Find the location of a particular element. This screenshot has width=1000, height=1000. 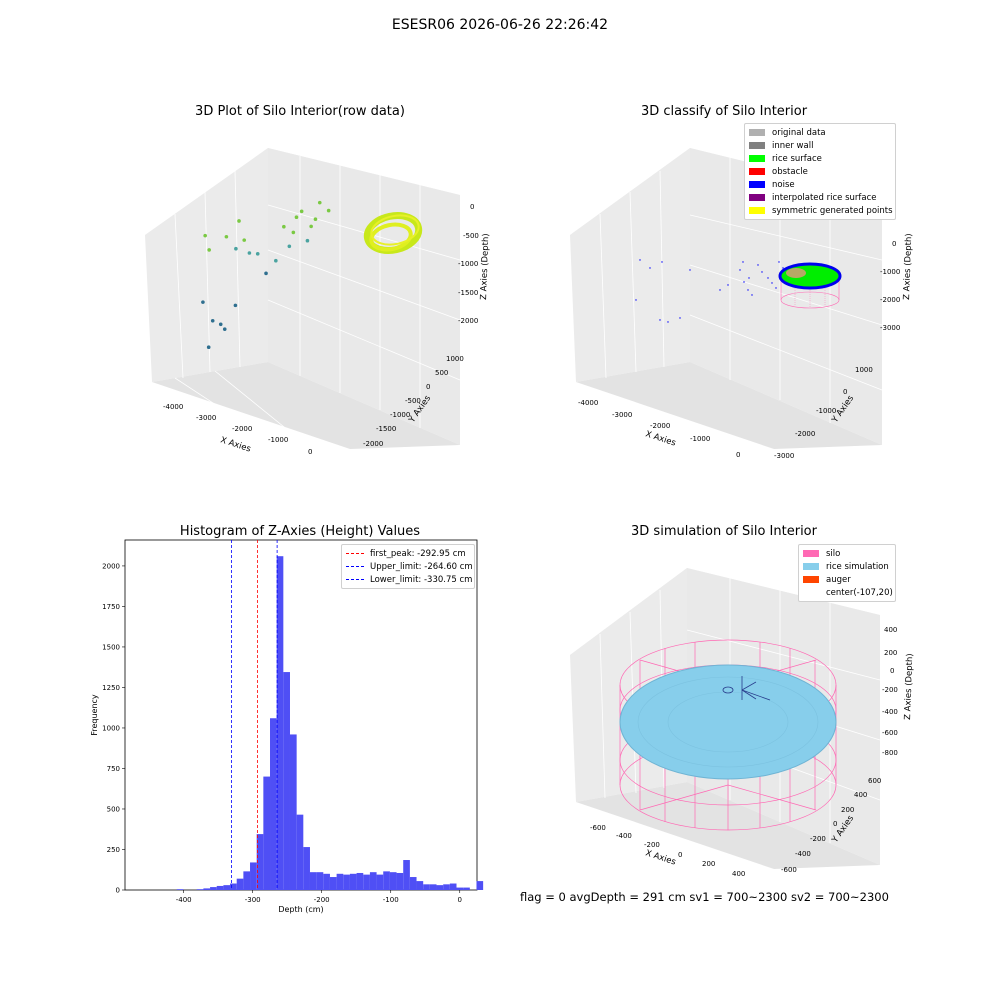

legend-line-red is located at coordinates (355, 553).